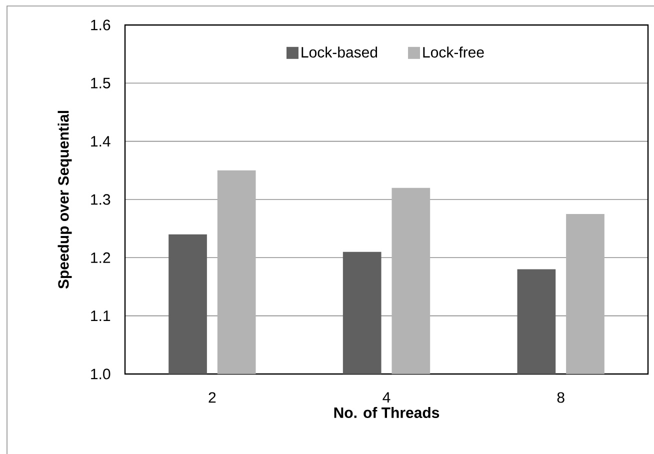  Describe the element at coordinates (100, 25) in the screenshot. I see `y-tick-label: 1.6` at that location.